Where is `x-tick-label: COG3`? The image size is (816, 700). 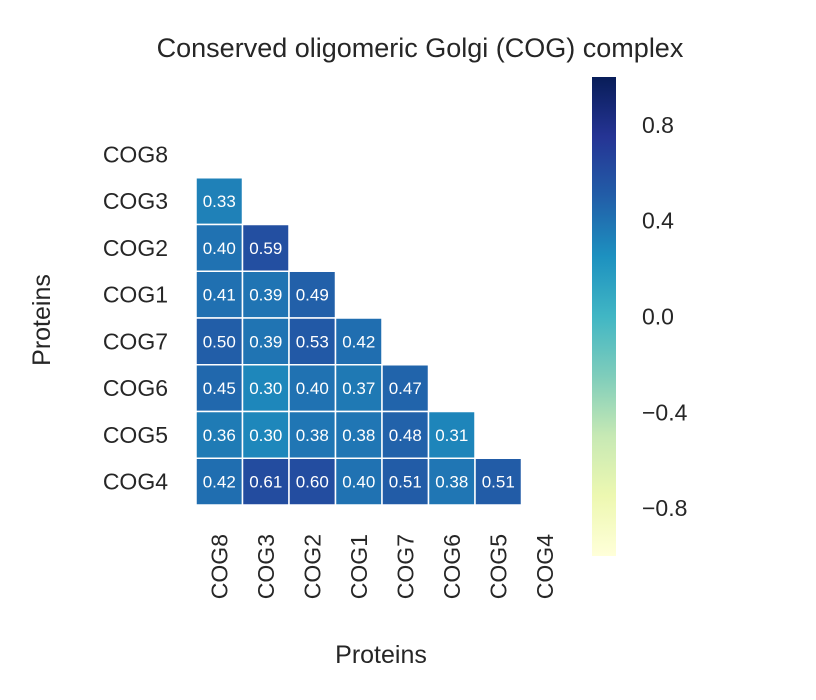 x-tick-label: COG3 is located at coordinates (266, 566).